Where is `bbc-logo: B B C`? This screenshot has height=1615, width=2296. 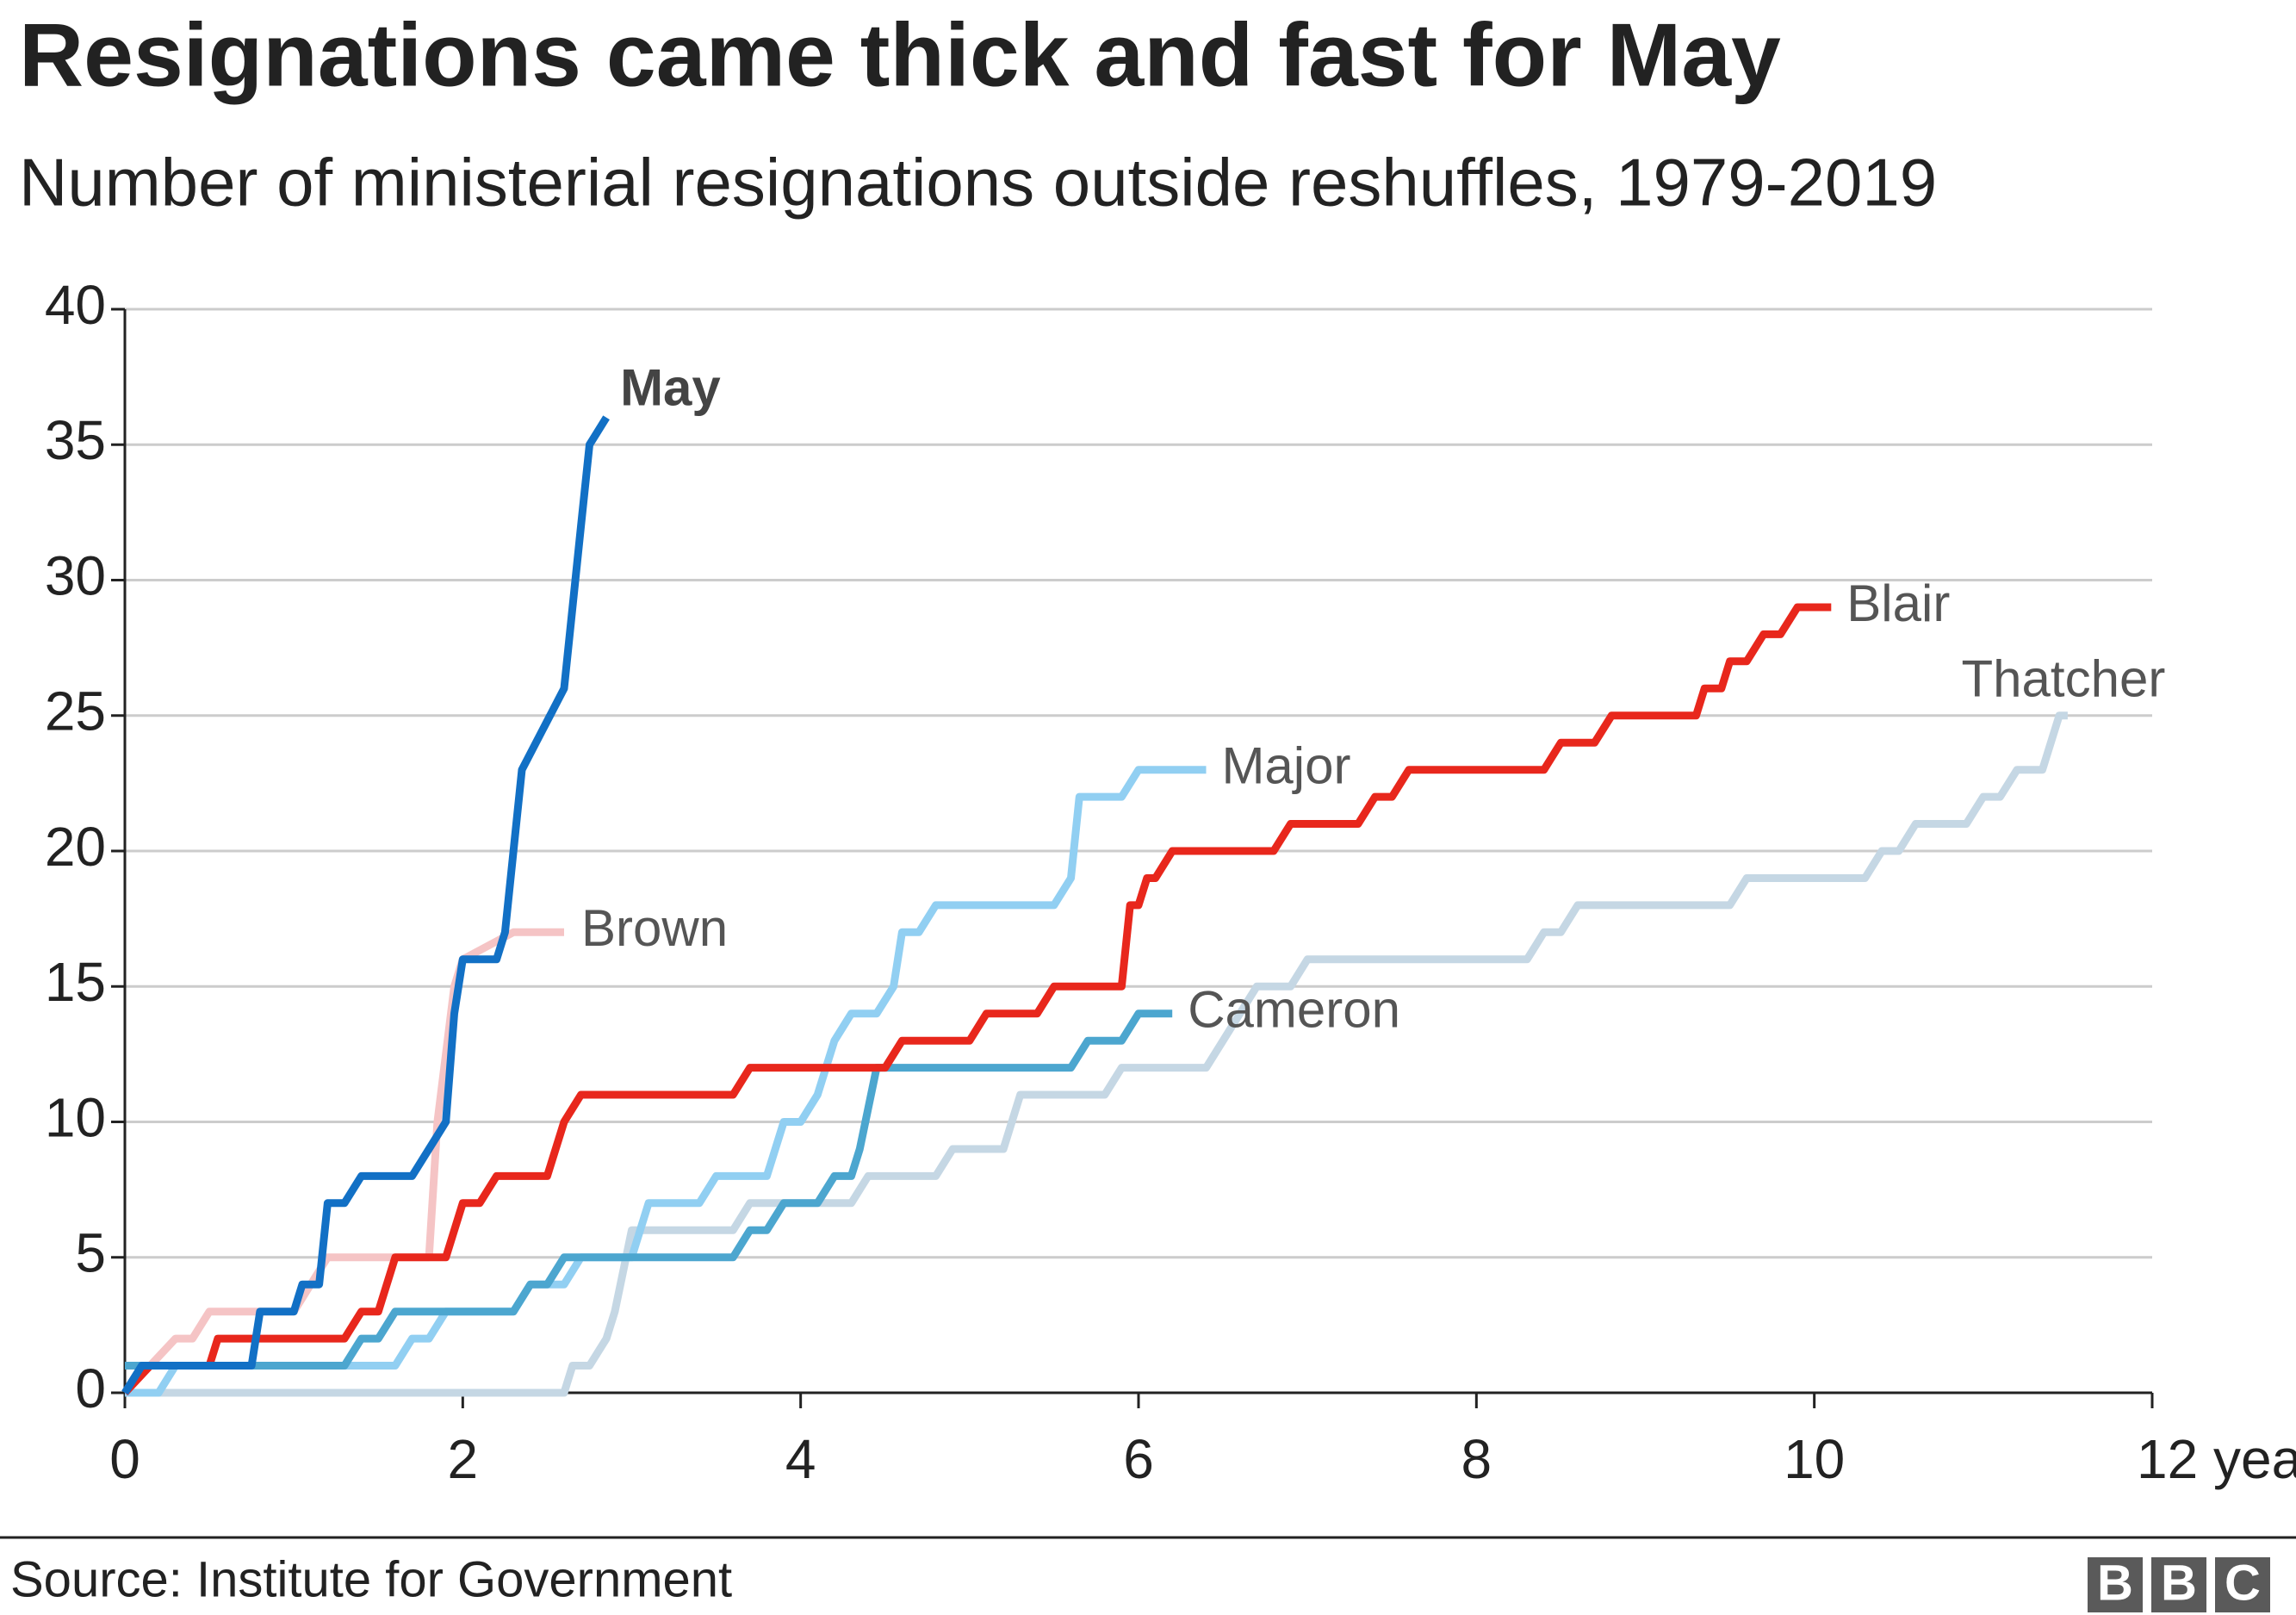 bbc-logo: B B C is located at coordinates (2179, 1583).